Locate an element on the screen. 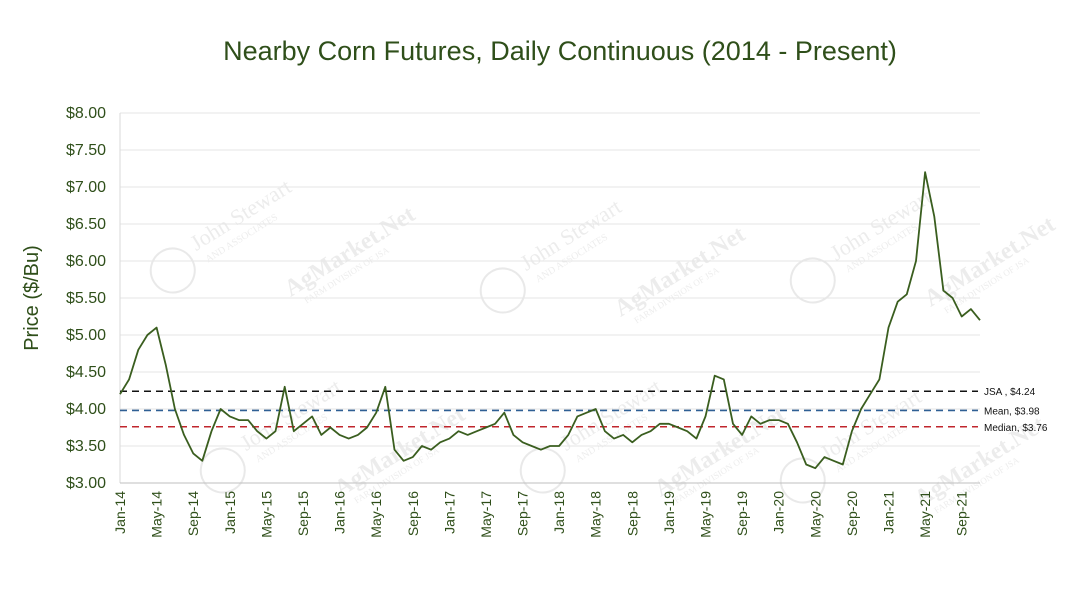 This screenshot has height=600, width=1080. y-tick-label: $6.50 is located at coordinates (86, 224).